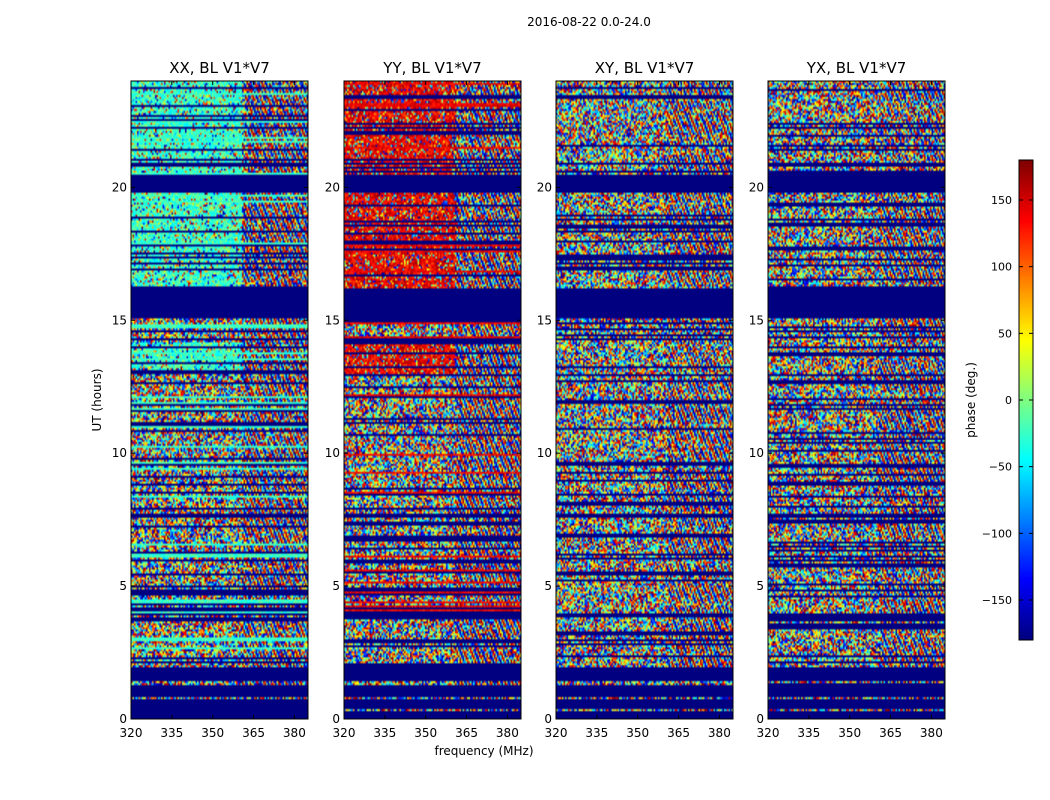  Describe the element at coordinates (1001, 267) in the screenshot. I see `colorbar-tick-label: 100` at that location.